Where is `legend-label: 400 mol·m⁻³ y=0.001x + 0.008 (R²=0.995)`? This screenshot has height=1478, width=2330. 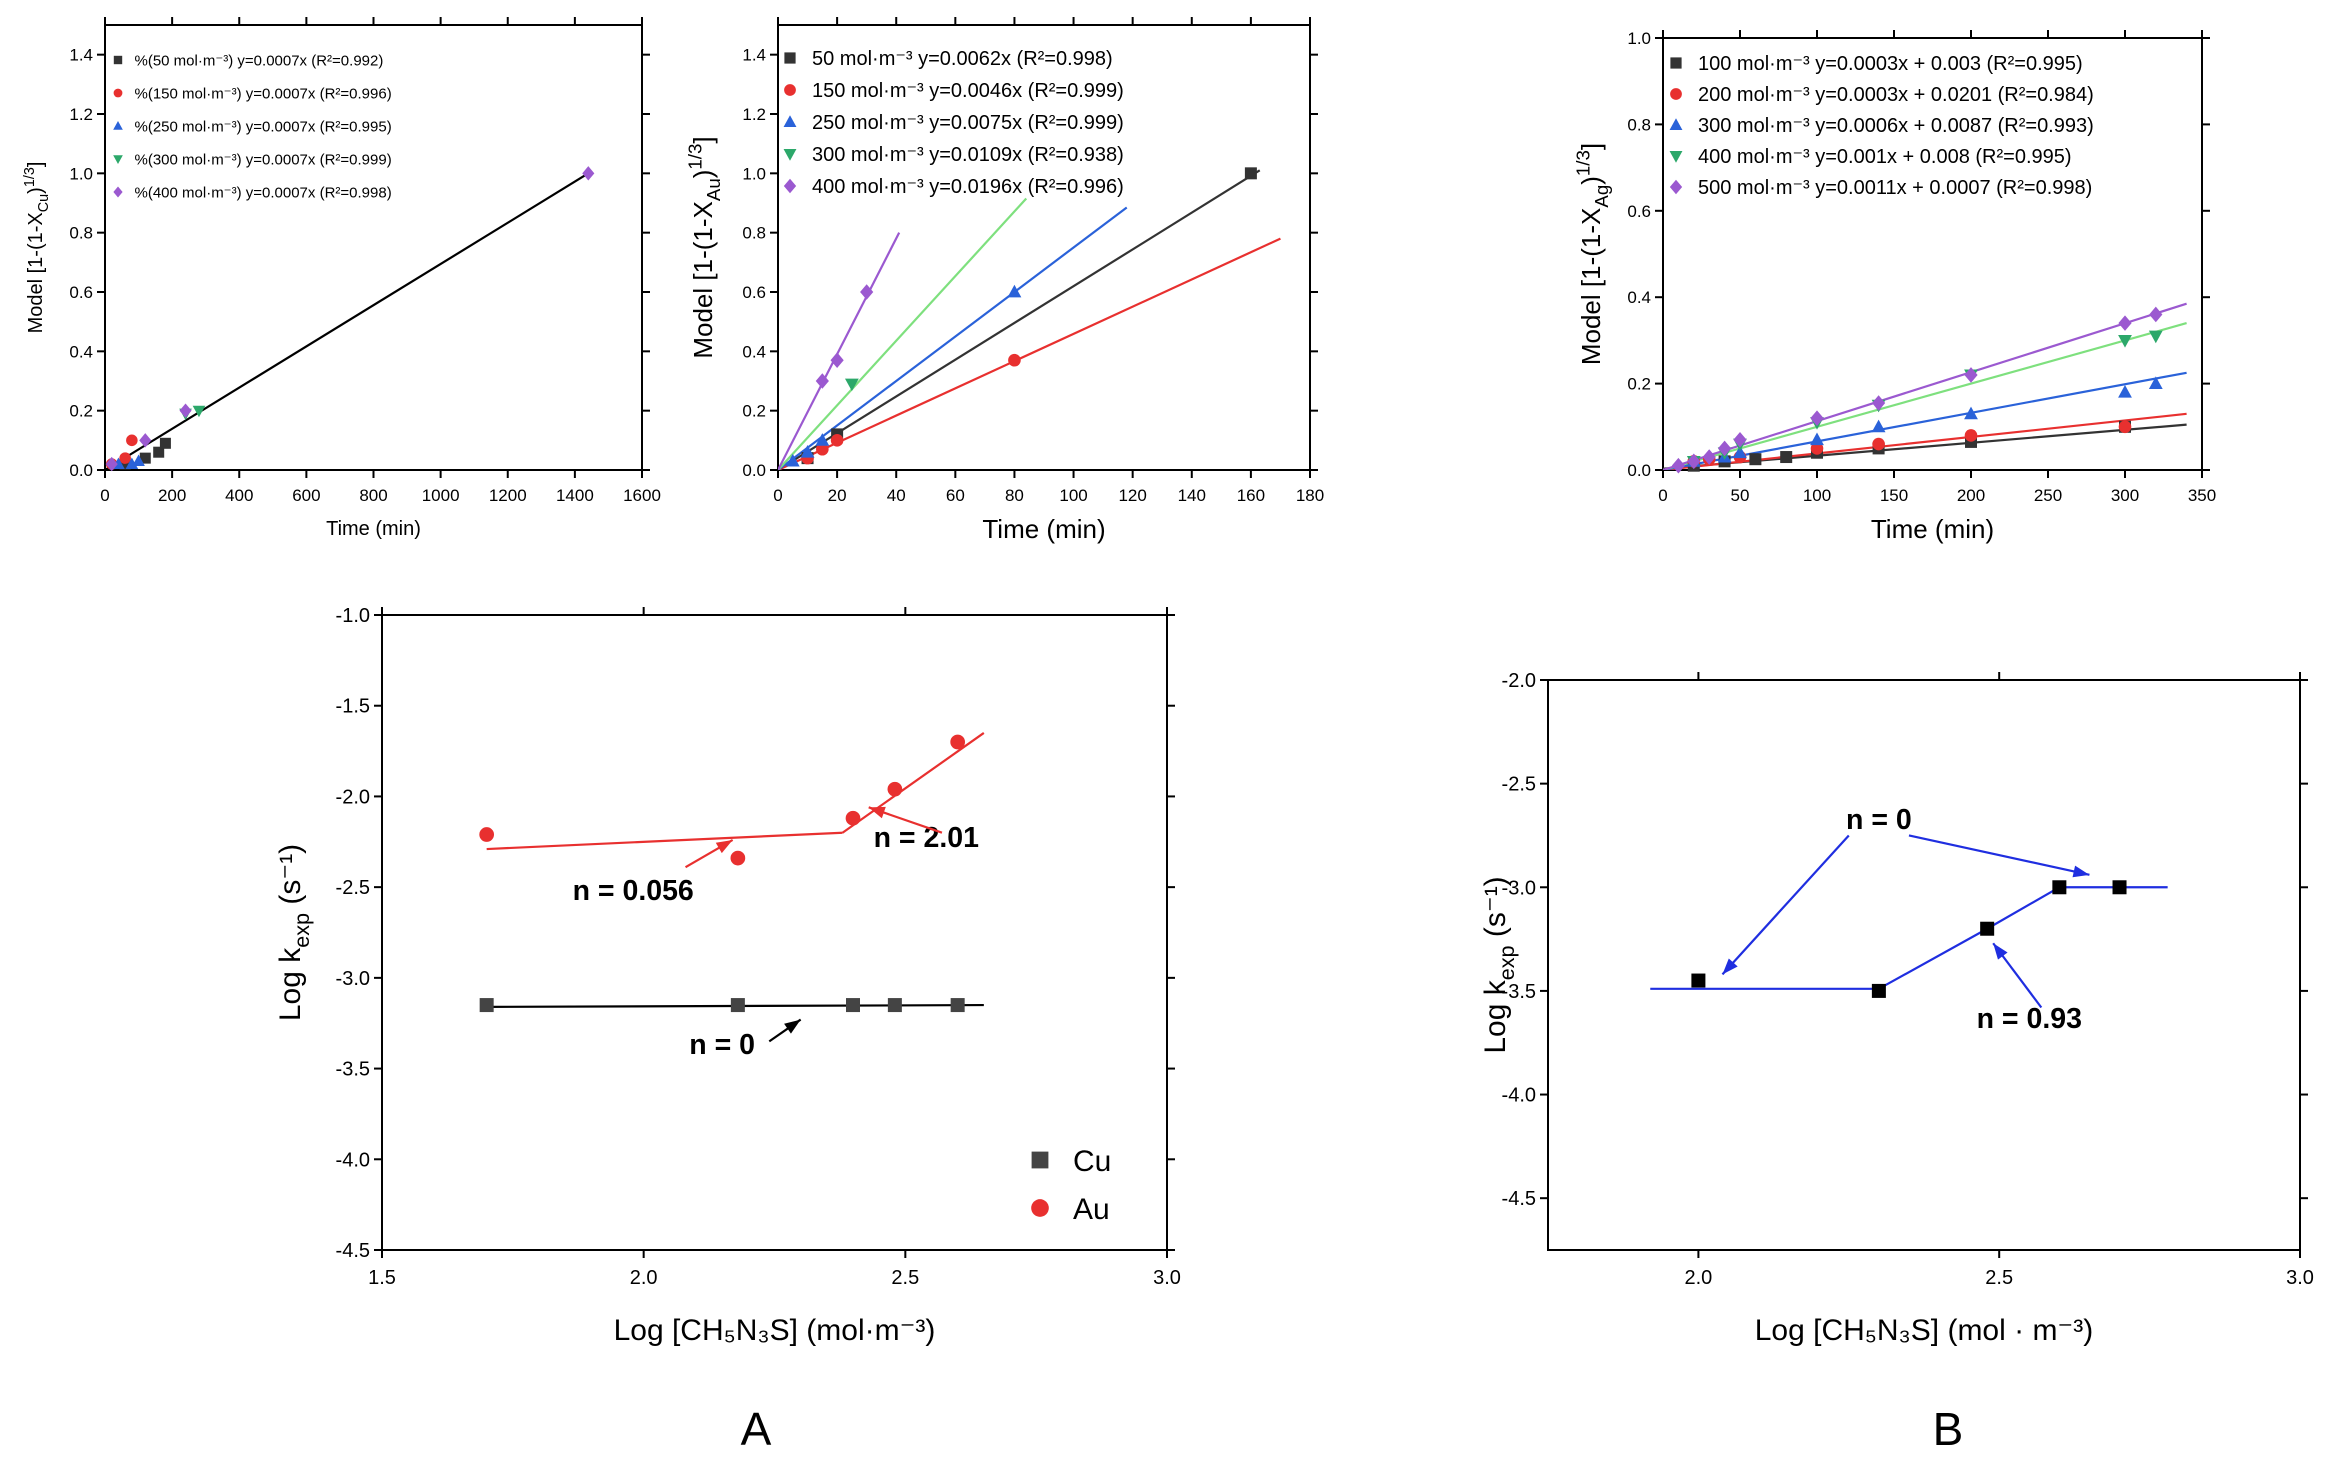
legend-label: 400 mol·m⁻³ y=0.001x + 0.008 (R²=0.995) is located at coordinates (1885, 157).